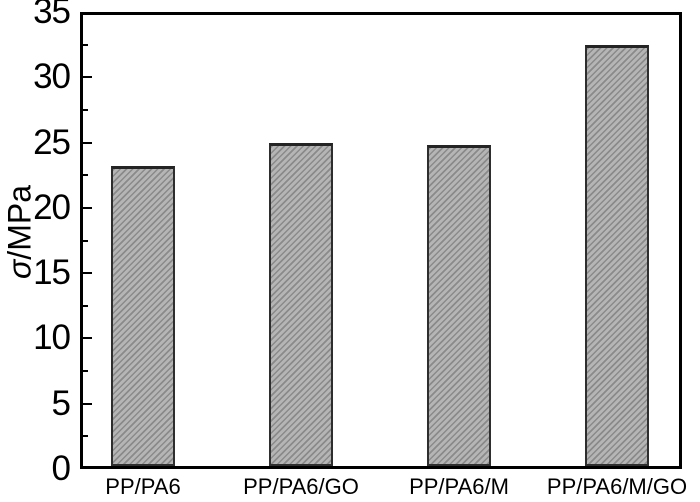 The width and height of the screenshot is (700, 502). What do you see at coordinates (61, 468) in the screenshot?
I see `y-tick-label: 0` at bounding box center [61, 468].